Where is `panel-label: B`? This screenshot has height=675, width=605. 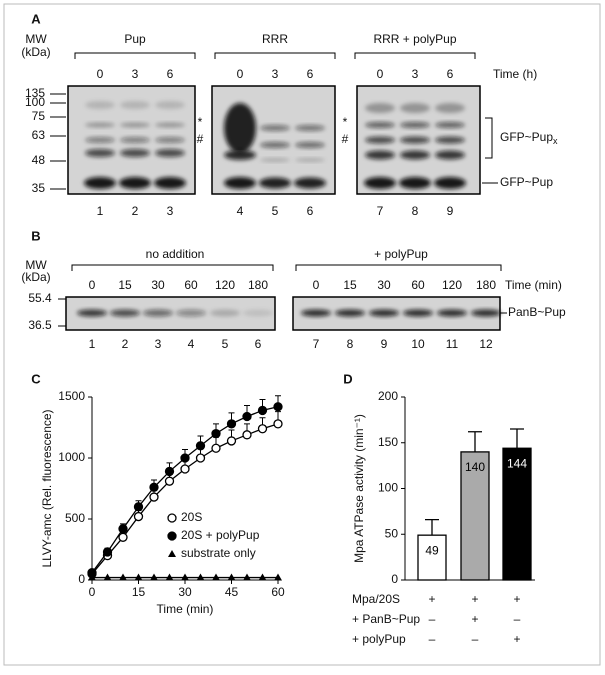 panel-label: B is located at coordinates (35, 235).